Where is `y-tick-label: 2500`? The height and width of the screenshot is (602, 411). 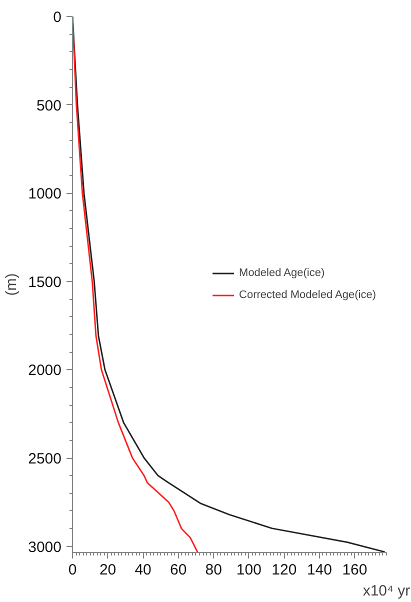
y-tick-label: 2500 is located at coordinates (45, 459).